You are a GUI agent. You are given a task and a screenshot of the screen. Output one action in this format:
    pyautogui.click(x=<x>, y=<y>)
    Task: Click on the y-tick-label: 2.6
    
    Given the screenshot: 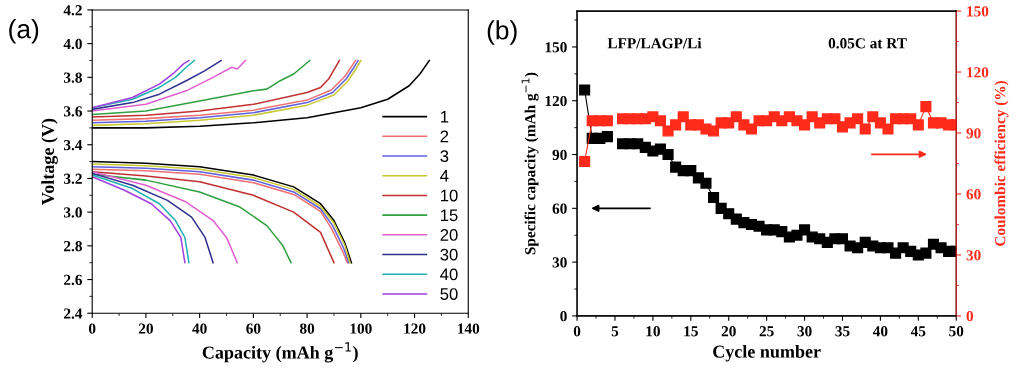 What is the action you would take?
    pyautogui.click(x=73, y=280)
    